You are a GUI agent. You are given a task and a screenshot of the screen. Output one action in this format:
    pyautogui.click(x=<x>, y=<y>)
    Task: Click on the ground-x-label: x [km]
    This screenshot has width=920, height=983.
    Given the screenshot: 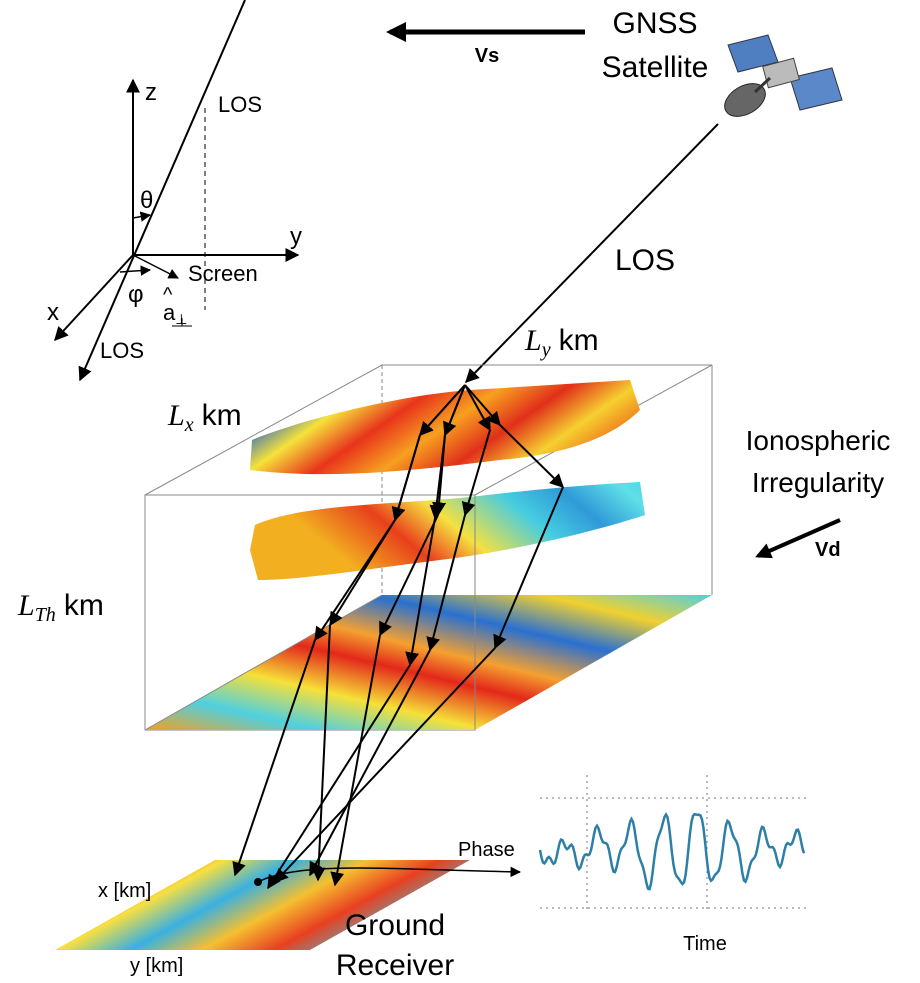 What is the action you would take?
    pyautogui.click(x=124, y=891)
    